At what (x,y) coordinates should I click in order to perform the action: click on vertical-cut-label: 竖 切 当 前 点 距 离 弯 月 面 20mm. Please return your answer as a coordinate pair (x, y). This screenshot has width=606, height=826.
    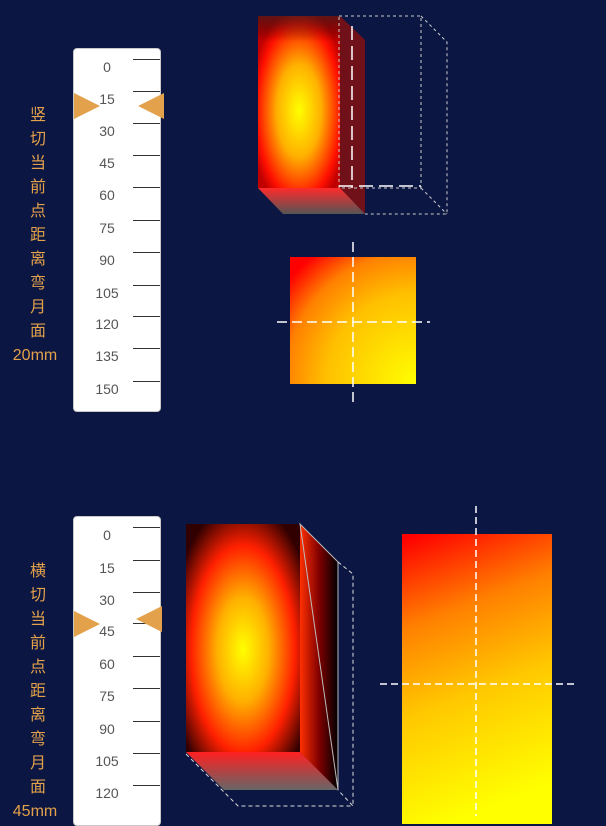
    Looking at the image, I should click on (38, 236).